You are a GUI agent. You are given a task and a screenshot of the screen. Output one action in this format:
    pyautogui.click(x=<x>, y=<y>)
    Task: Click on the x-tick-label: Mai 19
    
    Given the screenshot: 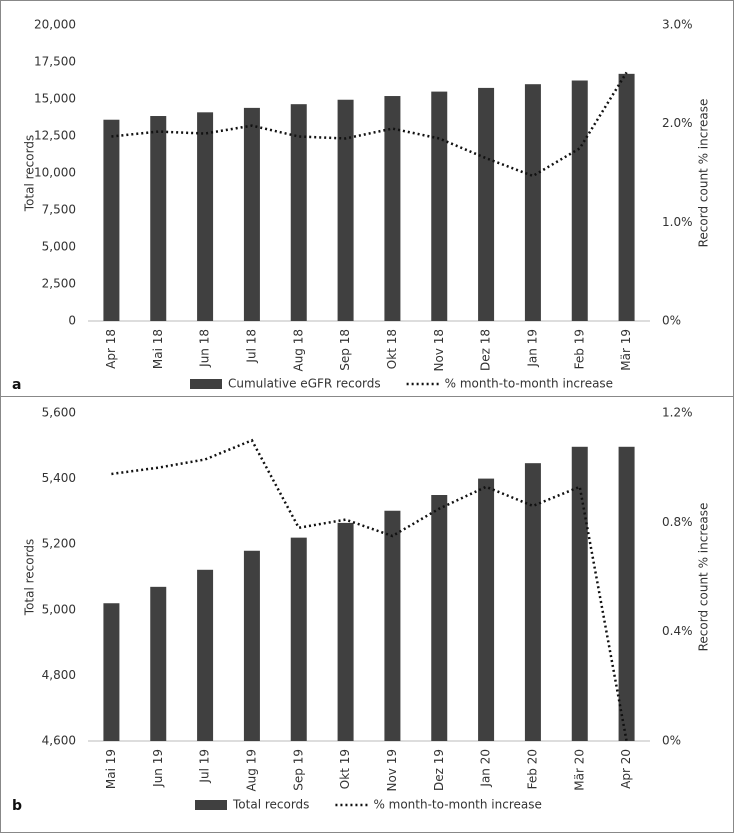 What is the action you would take?
    pyautogui.click(x=111, y=769)
    